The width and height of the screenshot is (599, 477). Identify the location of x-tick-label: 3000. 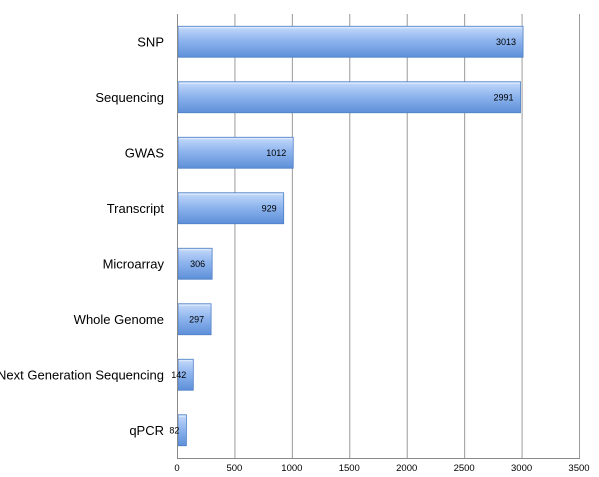
(521, 468).